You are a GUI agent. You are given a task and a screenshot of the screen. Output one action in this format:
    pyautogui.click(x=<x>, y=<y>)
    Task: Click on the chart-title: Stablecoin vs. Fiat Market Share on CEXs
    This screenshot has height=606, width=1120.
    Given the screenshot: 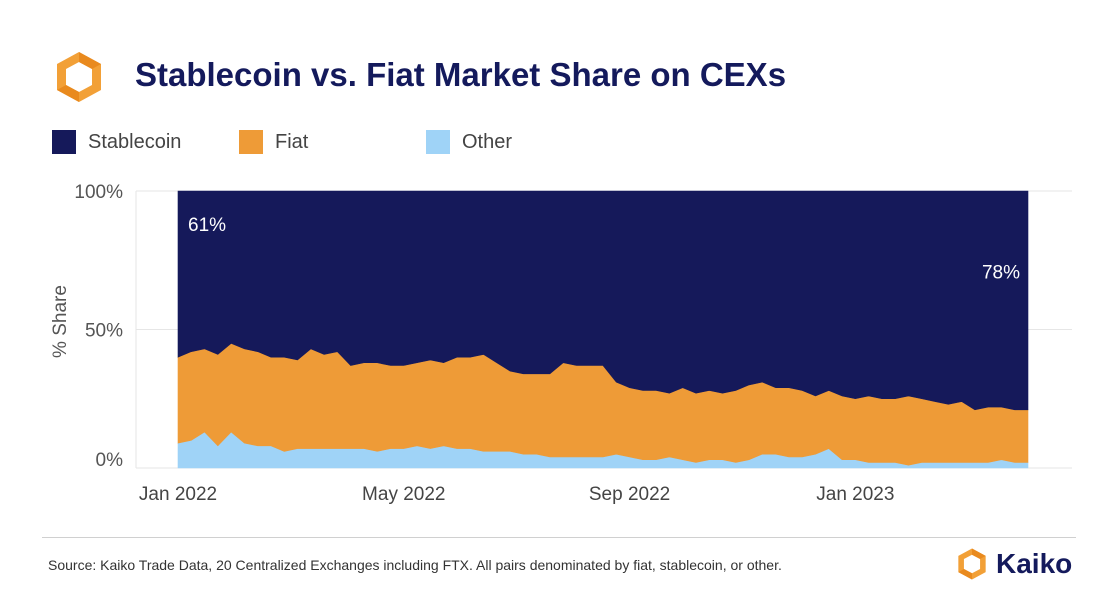 What is the action you would take?
    pyautogui.click(x=461, y=74)
    